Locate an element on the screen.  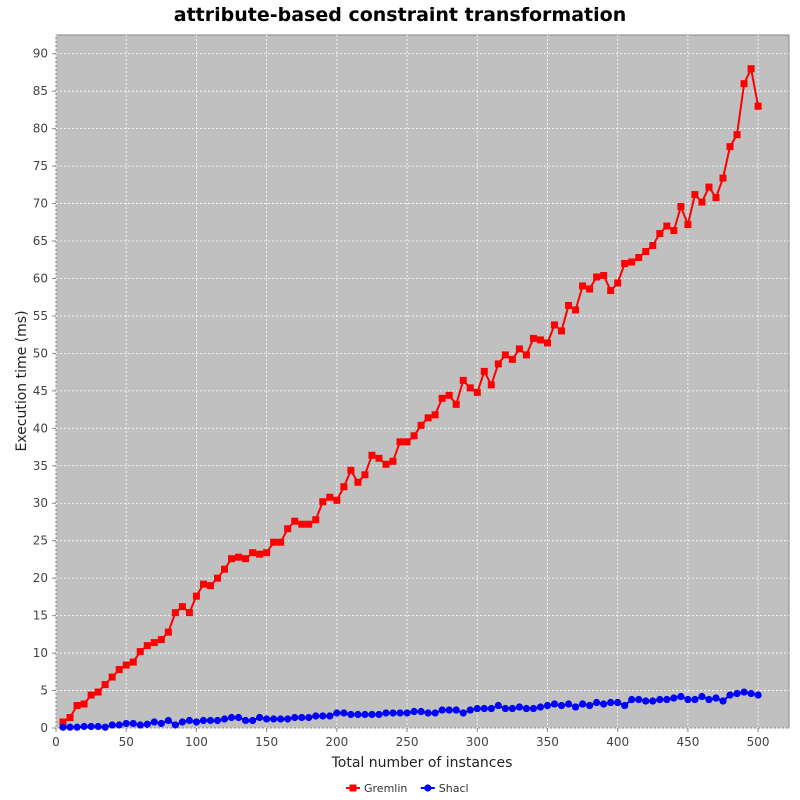
x-tick-label: 350 is located at coordinates (547, 742).